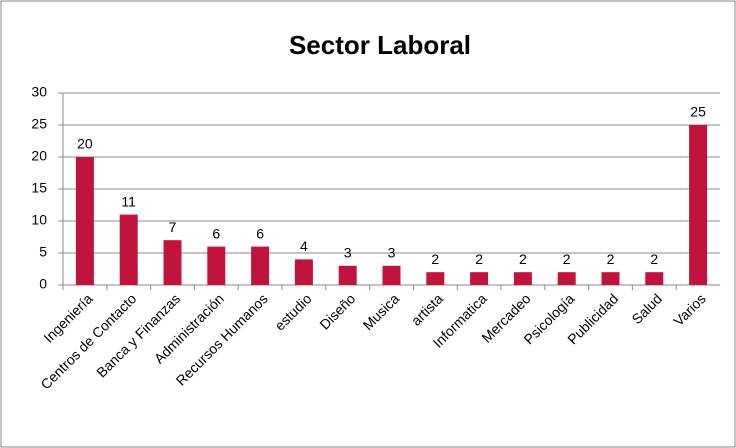 Image resolution: width=736 pixels, height=448 pixels. What do you see at coordinates (698, 112) in the screenshot?
I see `data-label: 25` at bounding box center [698, 112].